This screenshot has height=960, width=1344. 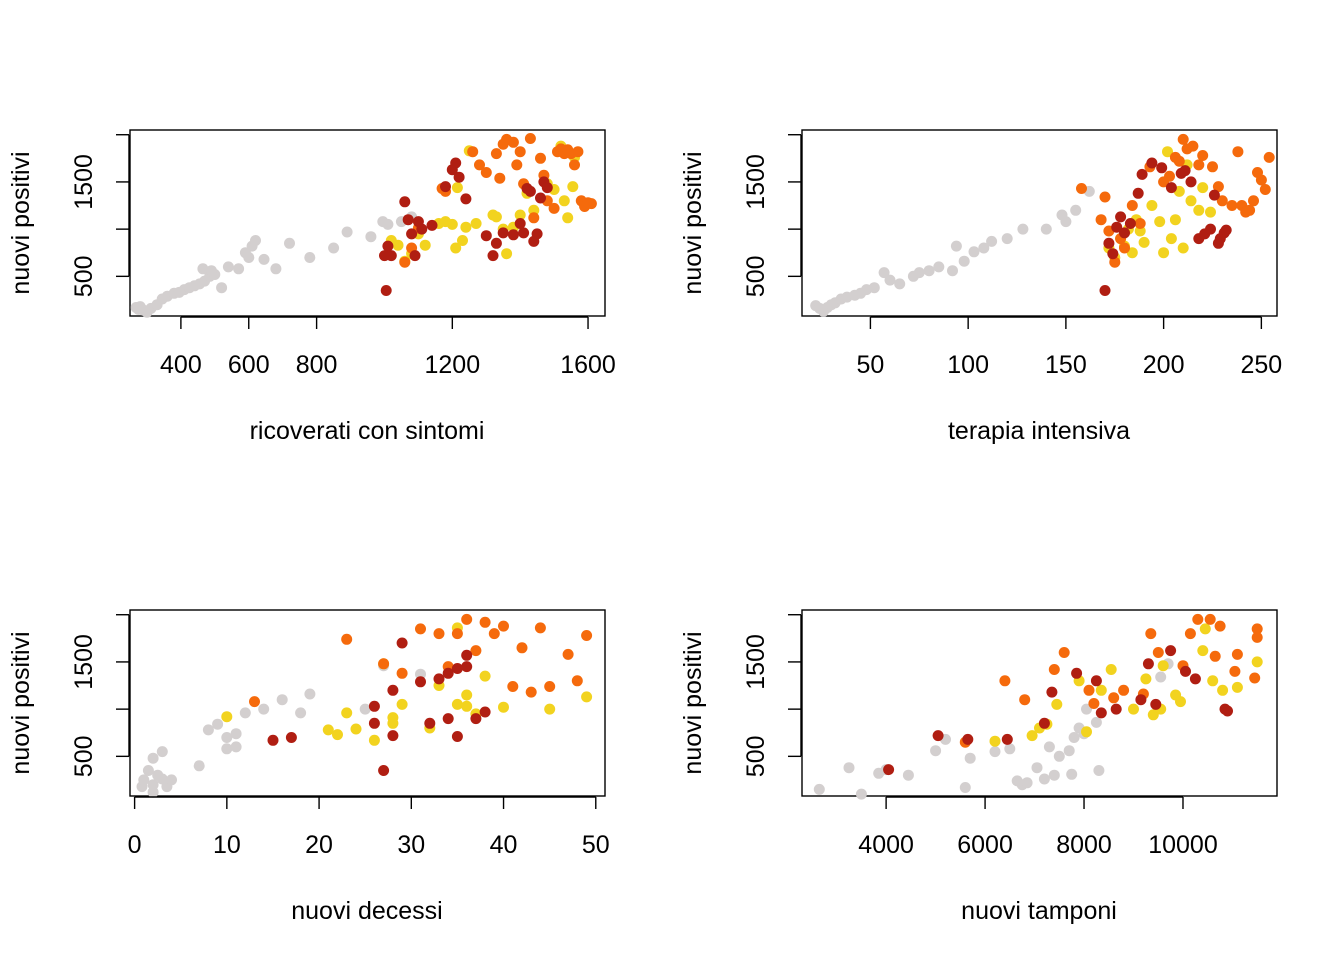 I want to click on x-tick-label: 1600, so click(x=588, y=365).